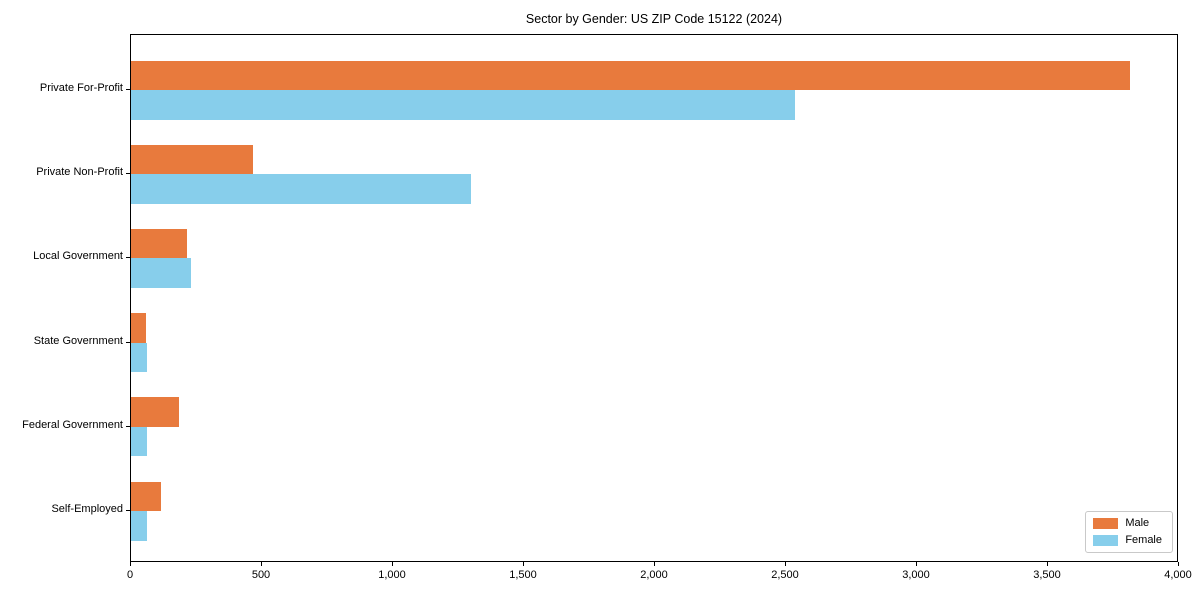 The width and height of the screenshot is (1200, 600). Describe the element at coordinates (1143, 540) in the screenshot. I see `legend-label: Female` at that location.